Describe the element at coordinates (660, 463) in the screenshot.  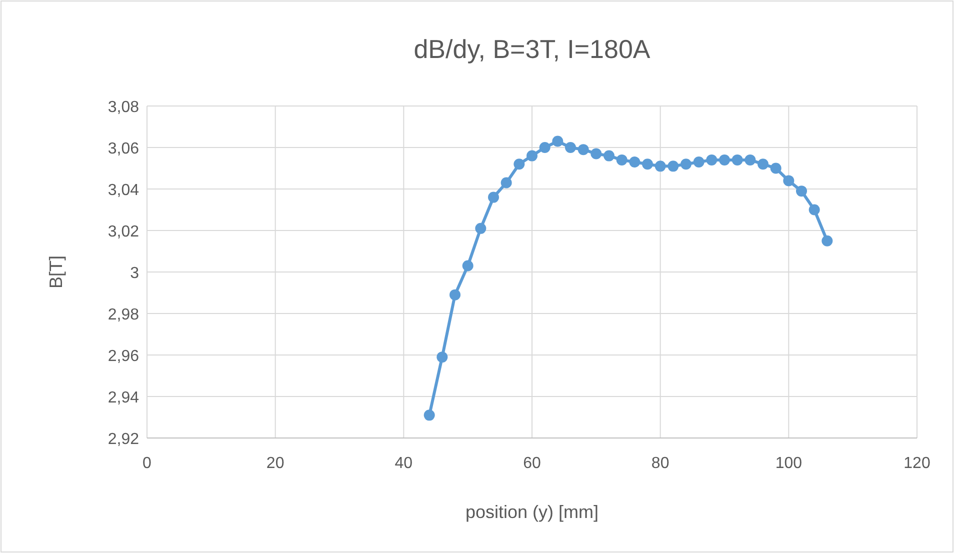
I see `x-tick-label: 80` at that location.